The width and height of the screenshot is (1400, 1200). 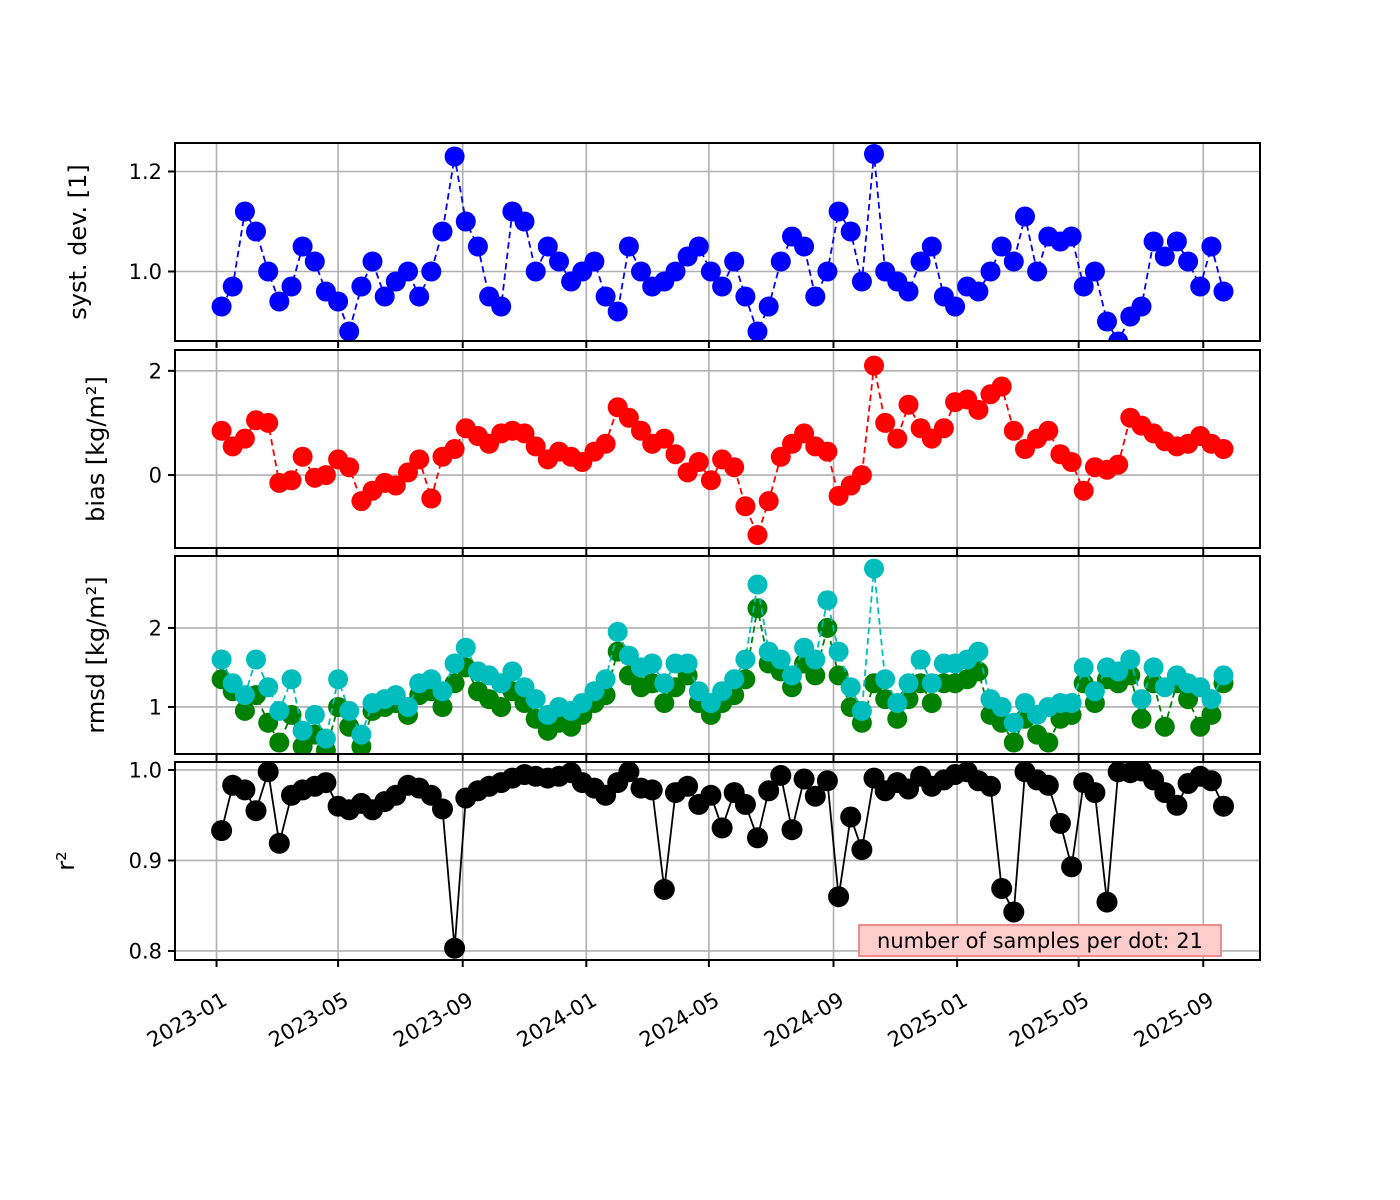 What do you see at coordinates (804, 1020) in the screenshot?
I see `x-tick-label: 2024-09` at bounding box center [804, 1020].